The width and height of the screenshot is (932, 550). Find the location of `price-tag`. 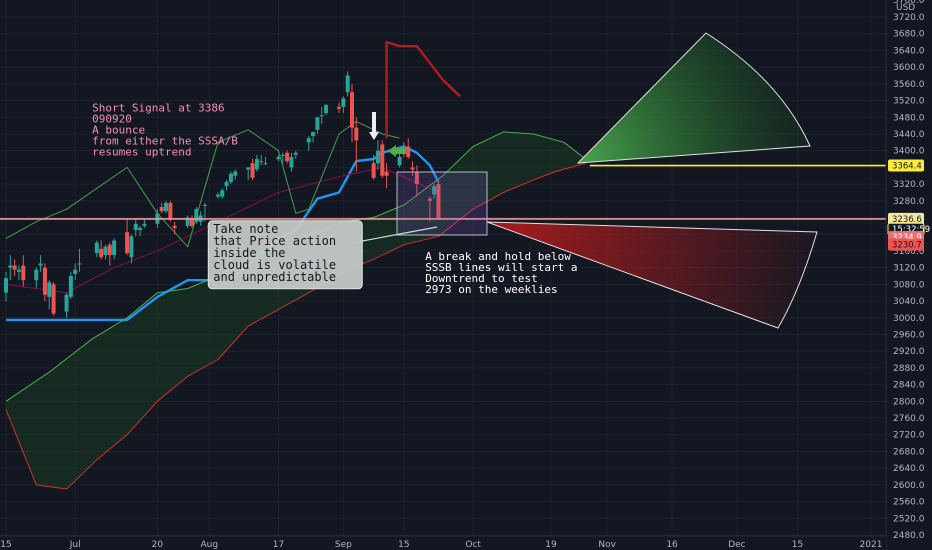

price-tag is located at coordinates (906, 218).